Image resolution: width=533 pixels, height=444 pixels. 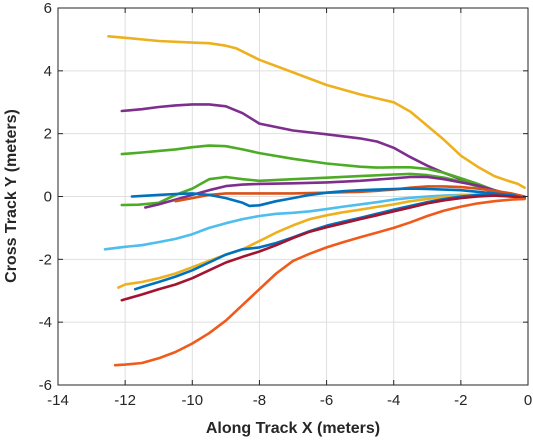 I want to click on y-tick-label: -4, so click(x=45, y=322).